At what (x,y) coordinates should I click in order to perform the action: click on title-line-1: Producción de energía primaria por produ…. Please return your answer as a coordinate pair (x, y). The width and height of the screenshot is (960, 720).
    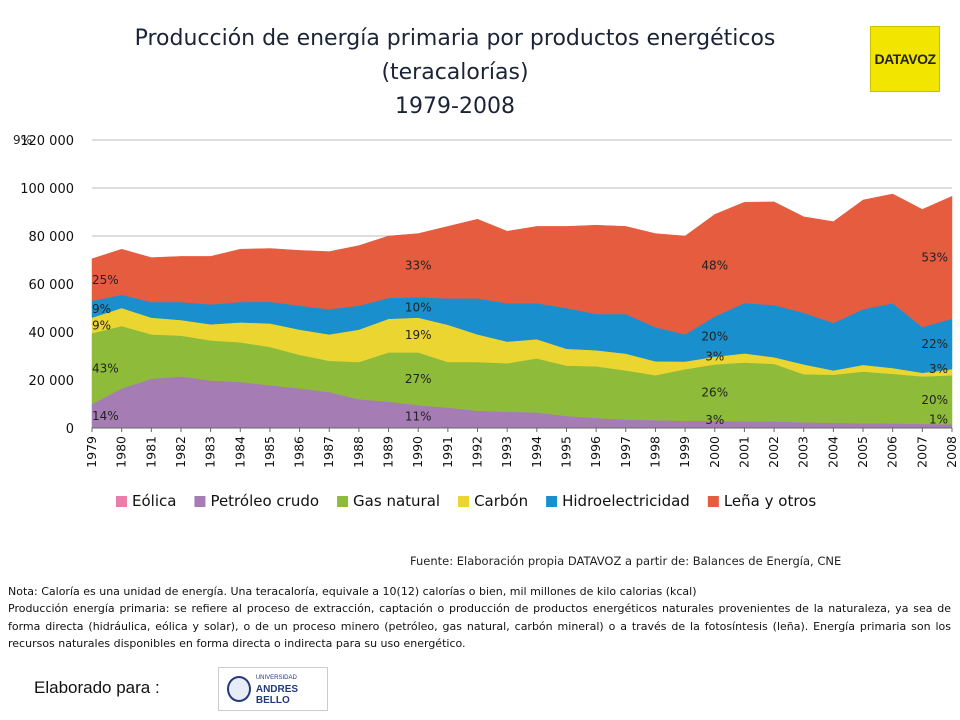
    Looking at the image, I should click on (455, 38).